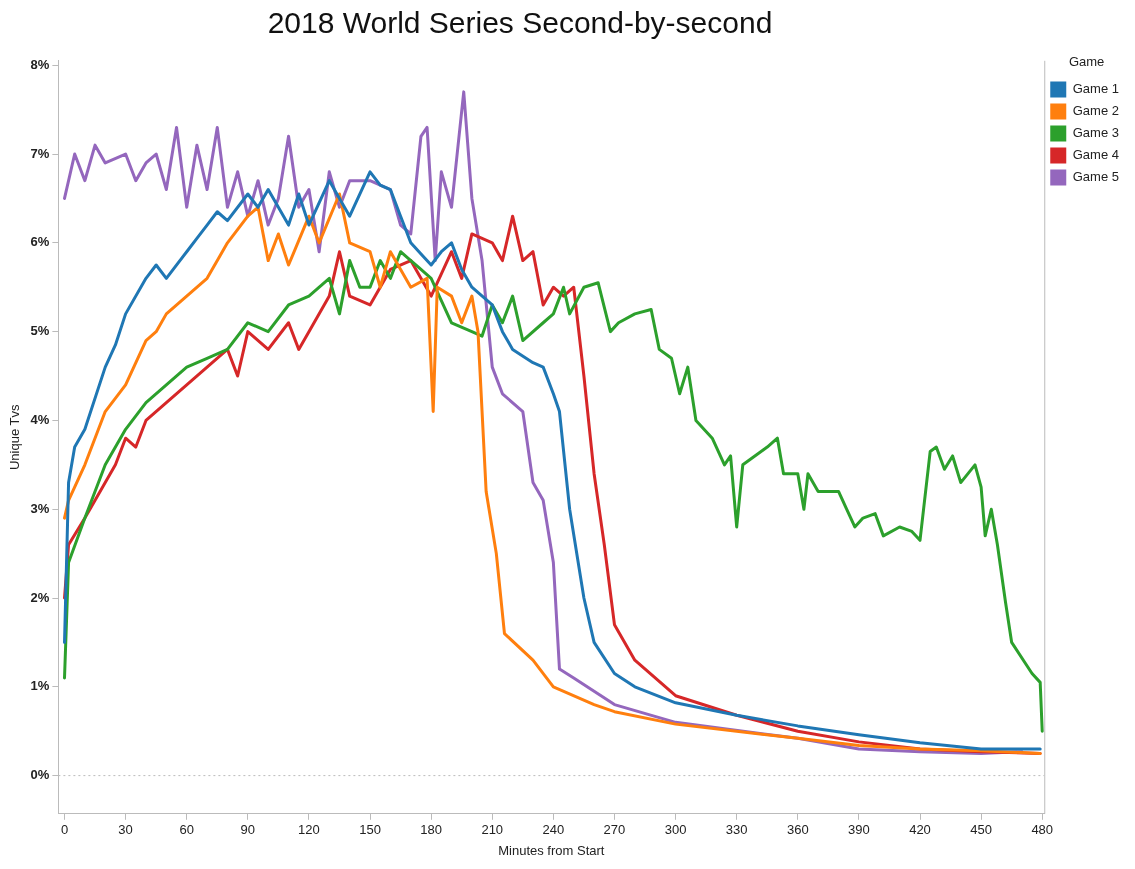 This screenshot has height=869, width=1135. What do you see at coordinates (675, 830) in the screenshot?
I see `x-tick-label: 300` at bounding box center [675, 830].